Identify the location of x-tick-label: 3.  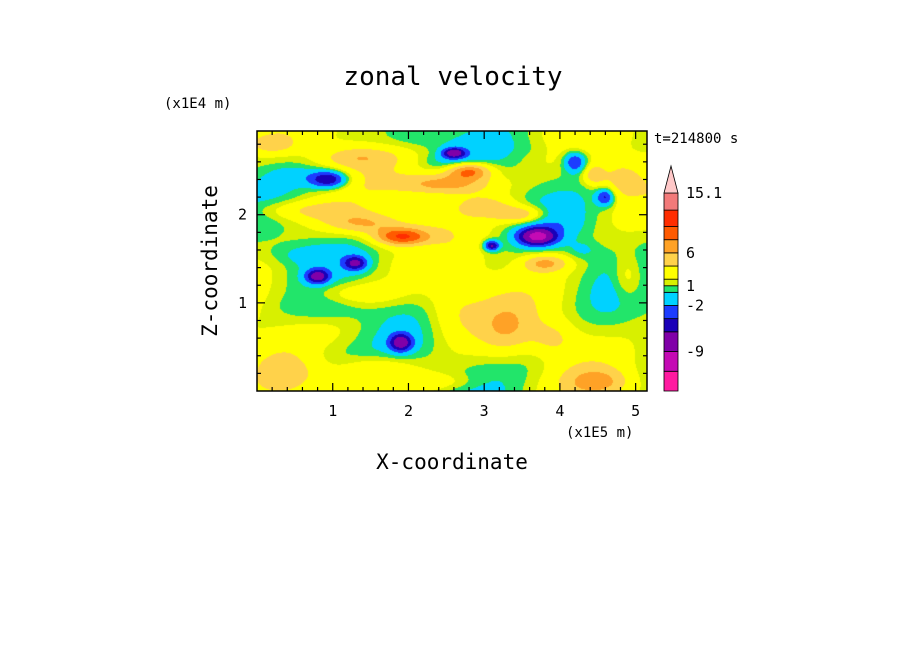
(484, 411).